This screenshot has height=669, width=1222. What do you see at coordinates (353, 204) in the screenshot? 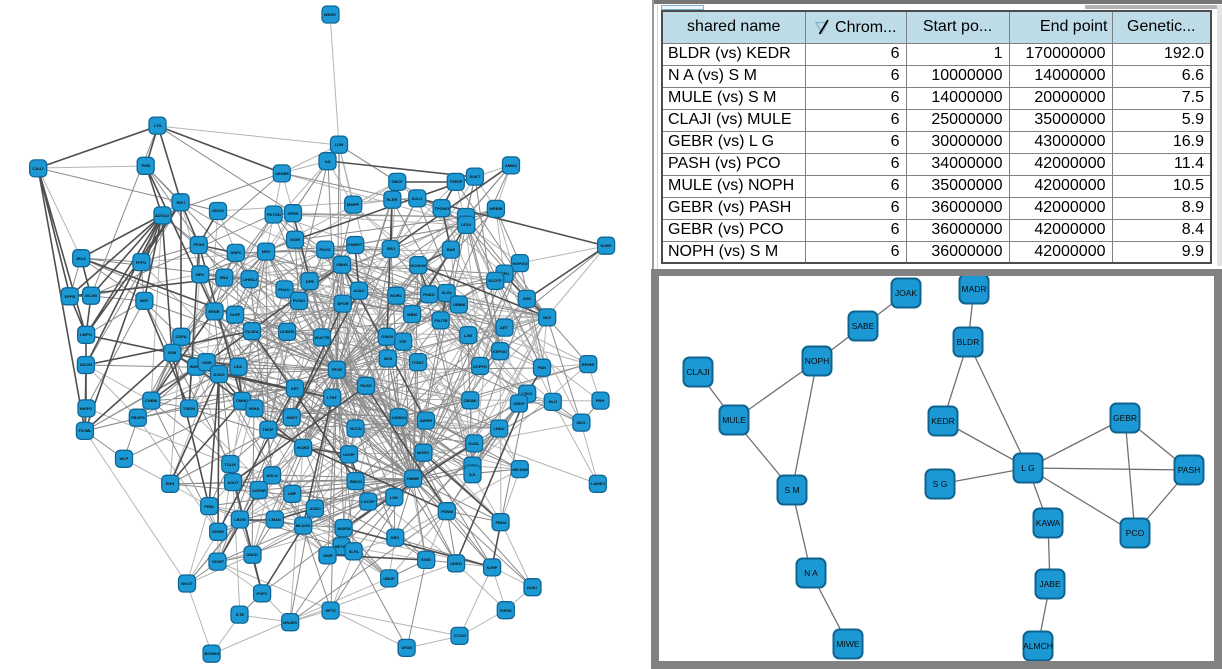
I see `svg-text: MWPP` at bounding box center [353, 204].